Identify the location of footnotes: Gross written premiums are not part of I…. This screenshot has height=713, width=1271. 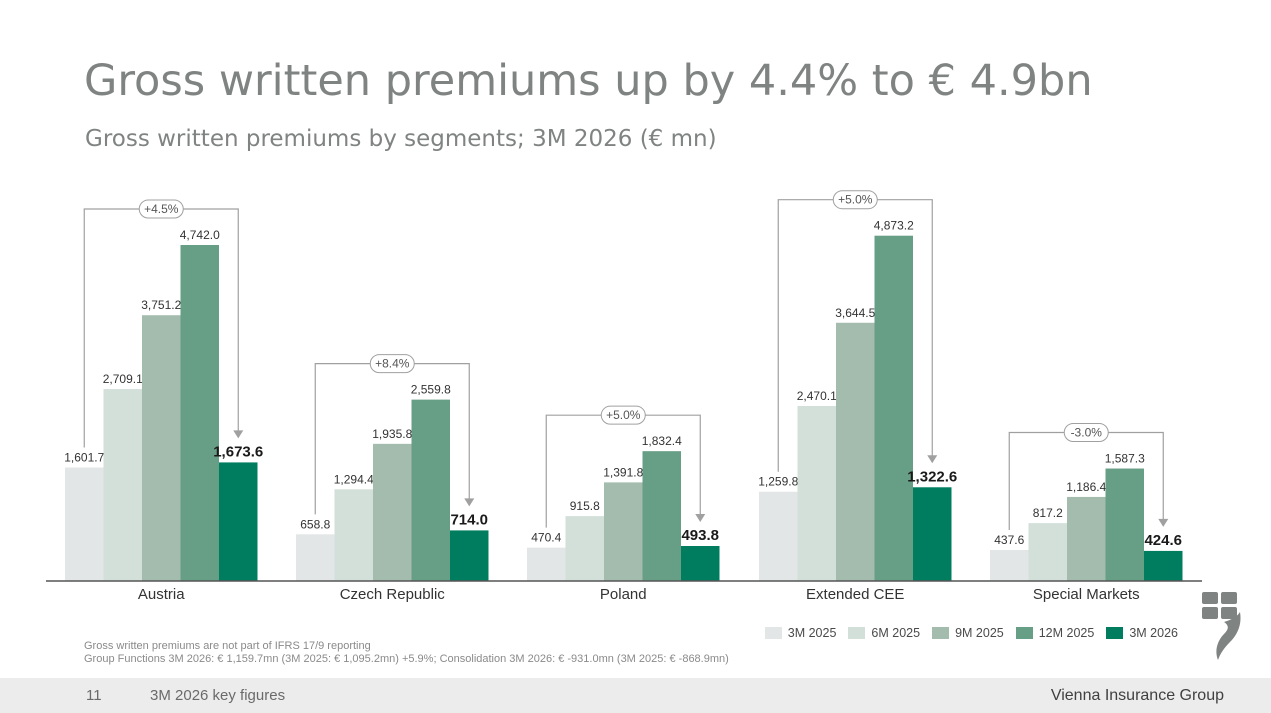
(406, 653).